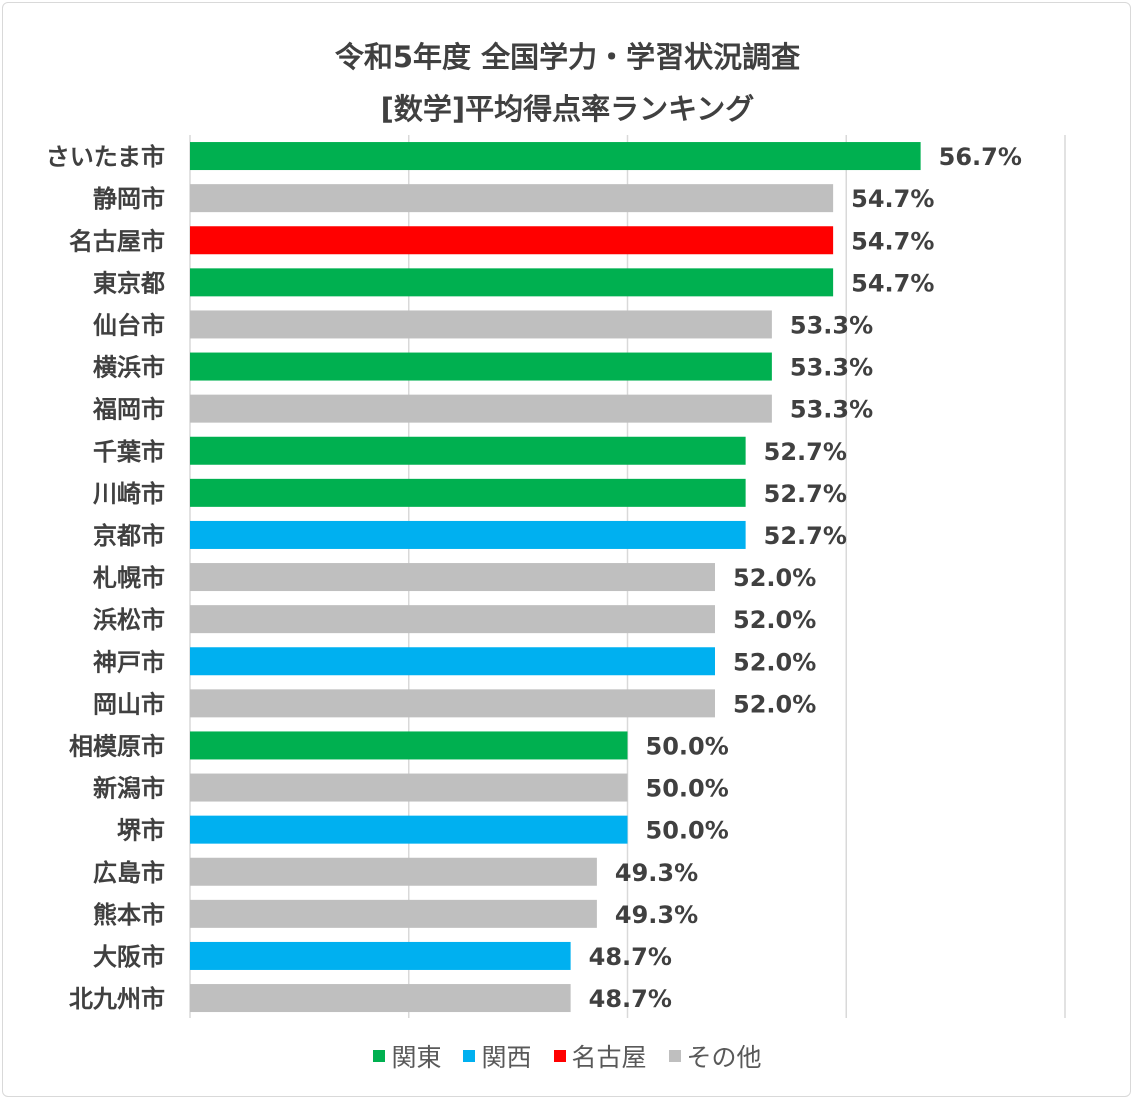 The height and width of the screenshot is (1101, 1135). I want to click on category-label: 神戸市, so click(129, 662).